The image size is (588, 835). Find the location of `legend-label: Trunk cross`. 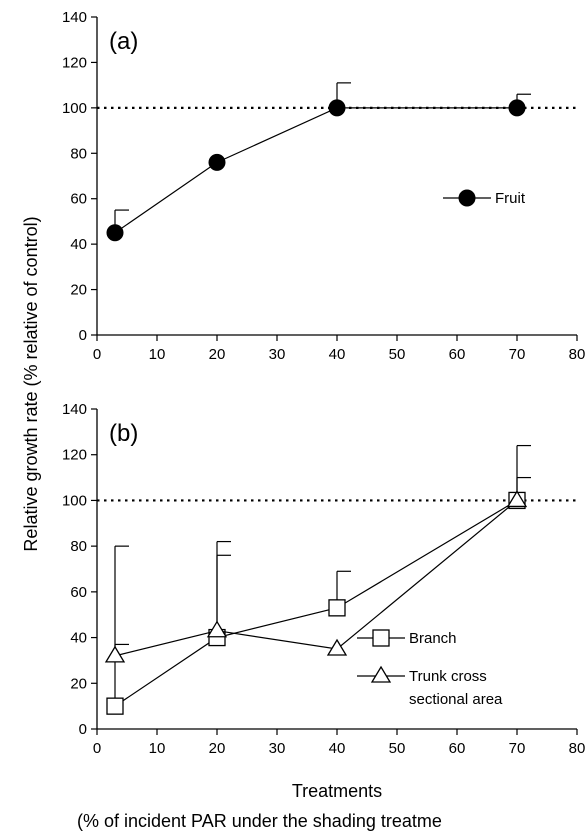

legend-label: Trunk cross is located at coordinates (448, 676).